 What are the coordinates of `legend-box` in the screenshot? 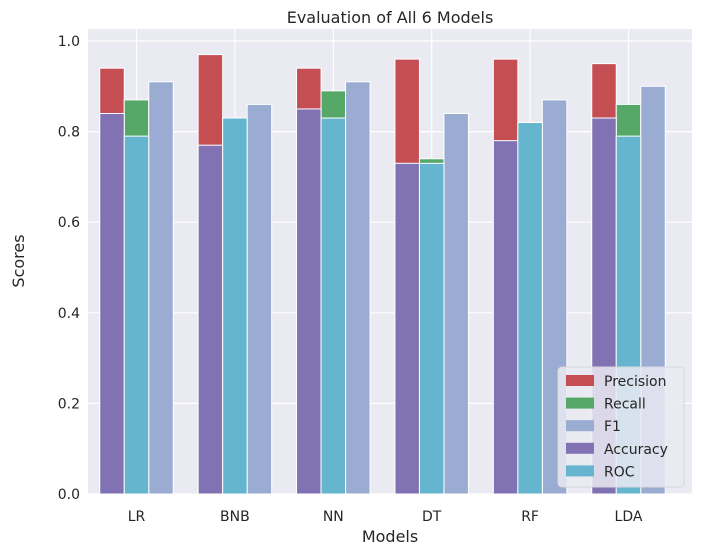 It's located at (621, 427).